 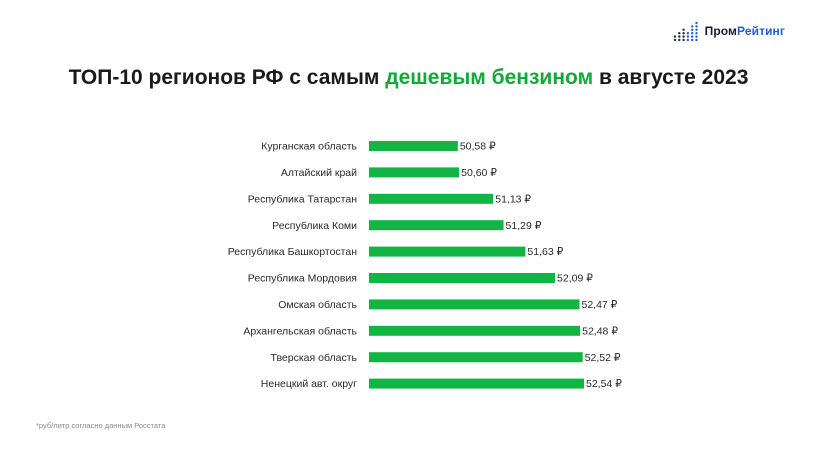 What do you see at coordinates (292, 252) in the screenshot?
I see `category-label: Республика Башкортостан` at bounding box center [292, 252].